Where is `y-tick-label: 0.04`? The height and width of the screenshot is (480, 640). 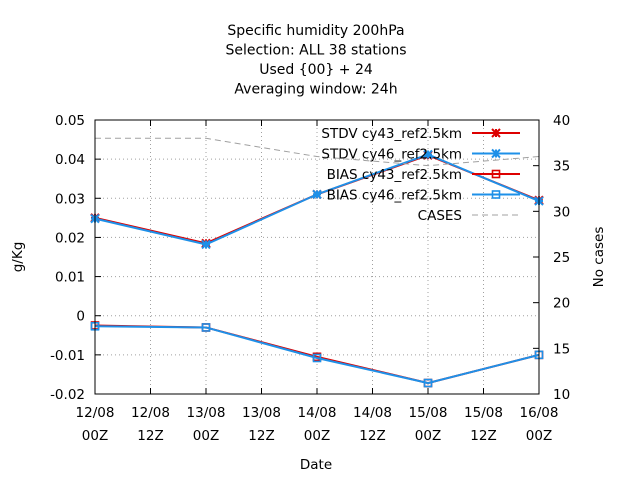
y-tick-label: 0.04 is located at coordinates (70, 160).